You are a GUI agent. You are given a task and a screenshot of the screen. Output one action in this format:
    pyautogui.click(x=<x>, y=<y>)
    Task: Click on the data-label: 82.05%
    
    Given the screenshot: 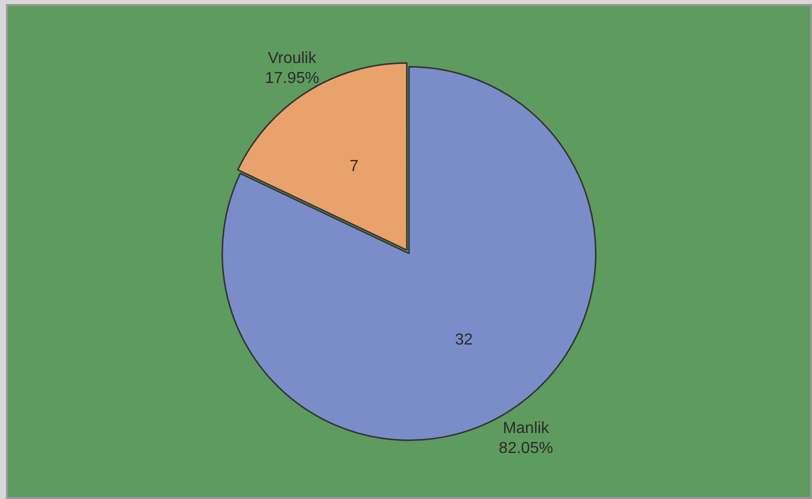 What is the action you would take?
    pyautogui.click(x=526, y=448)
    